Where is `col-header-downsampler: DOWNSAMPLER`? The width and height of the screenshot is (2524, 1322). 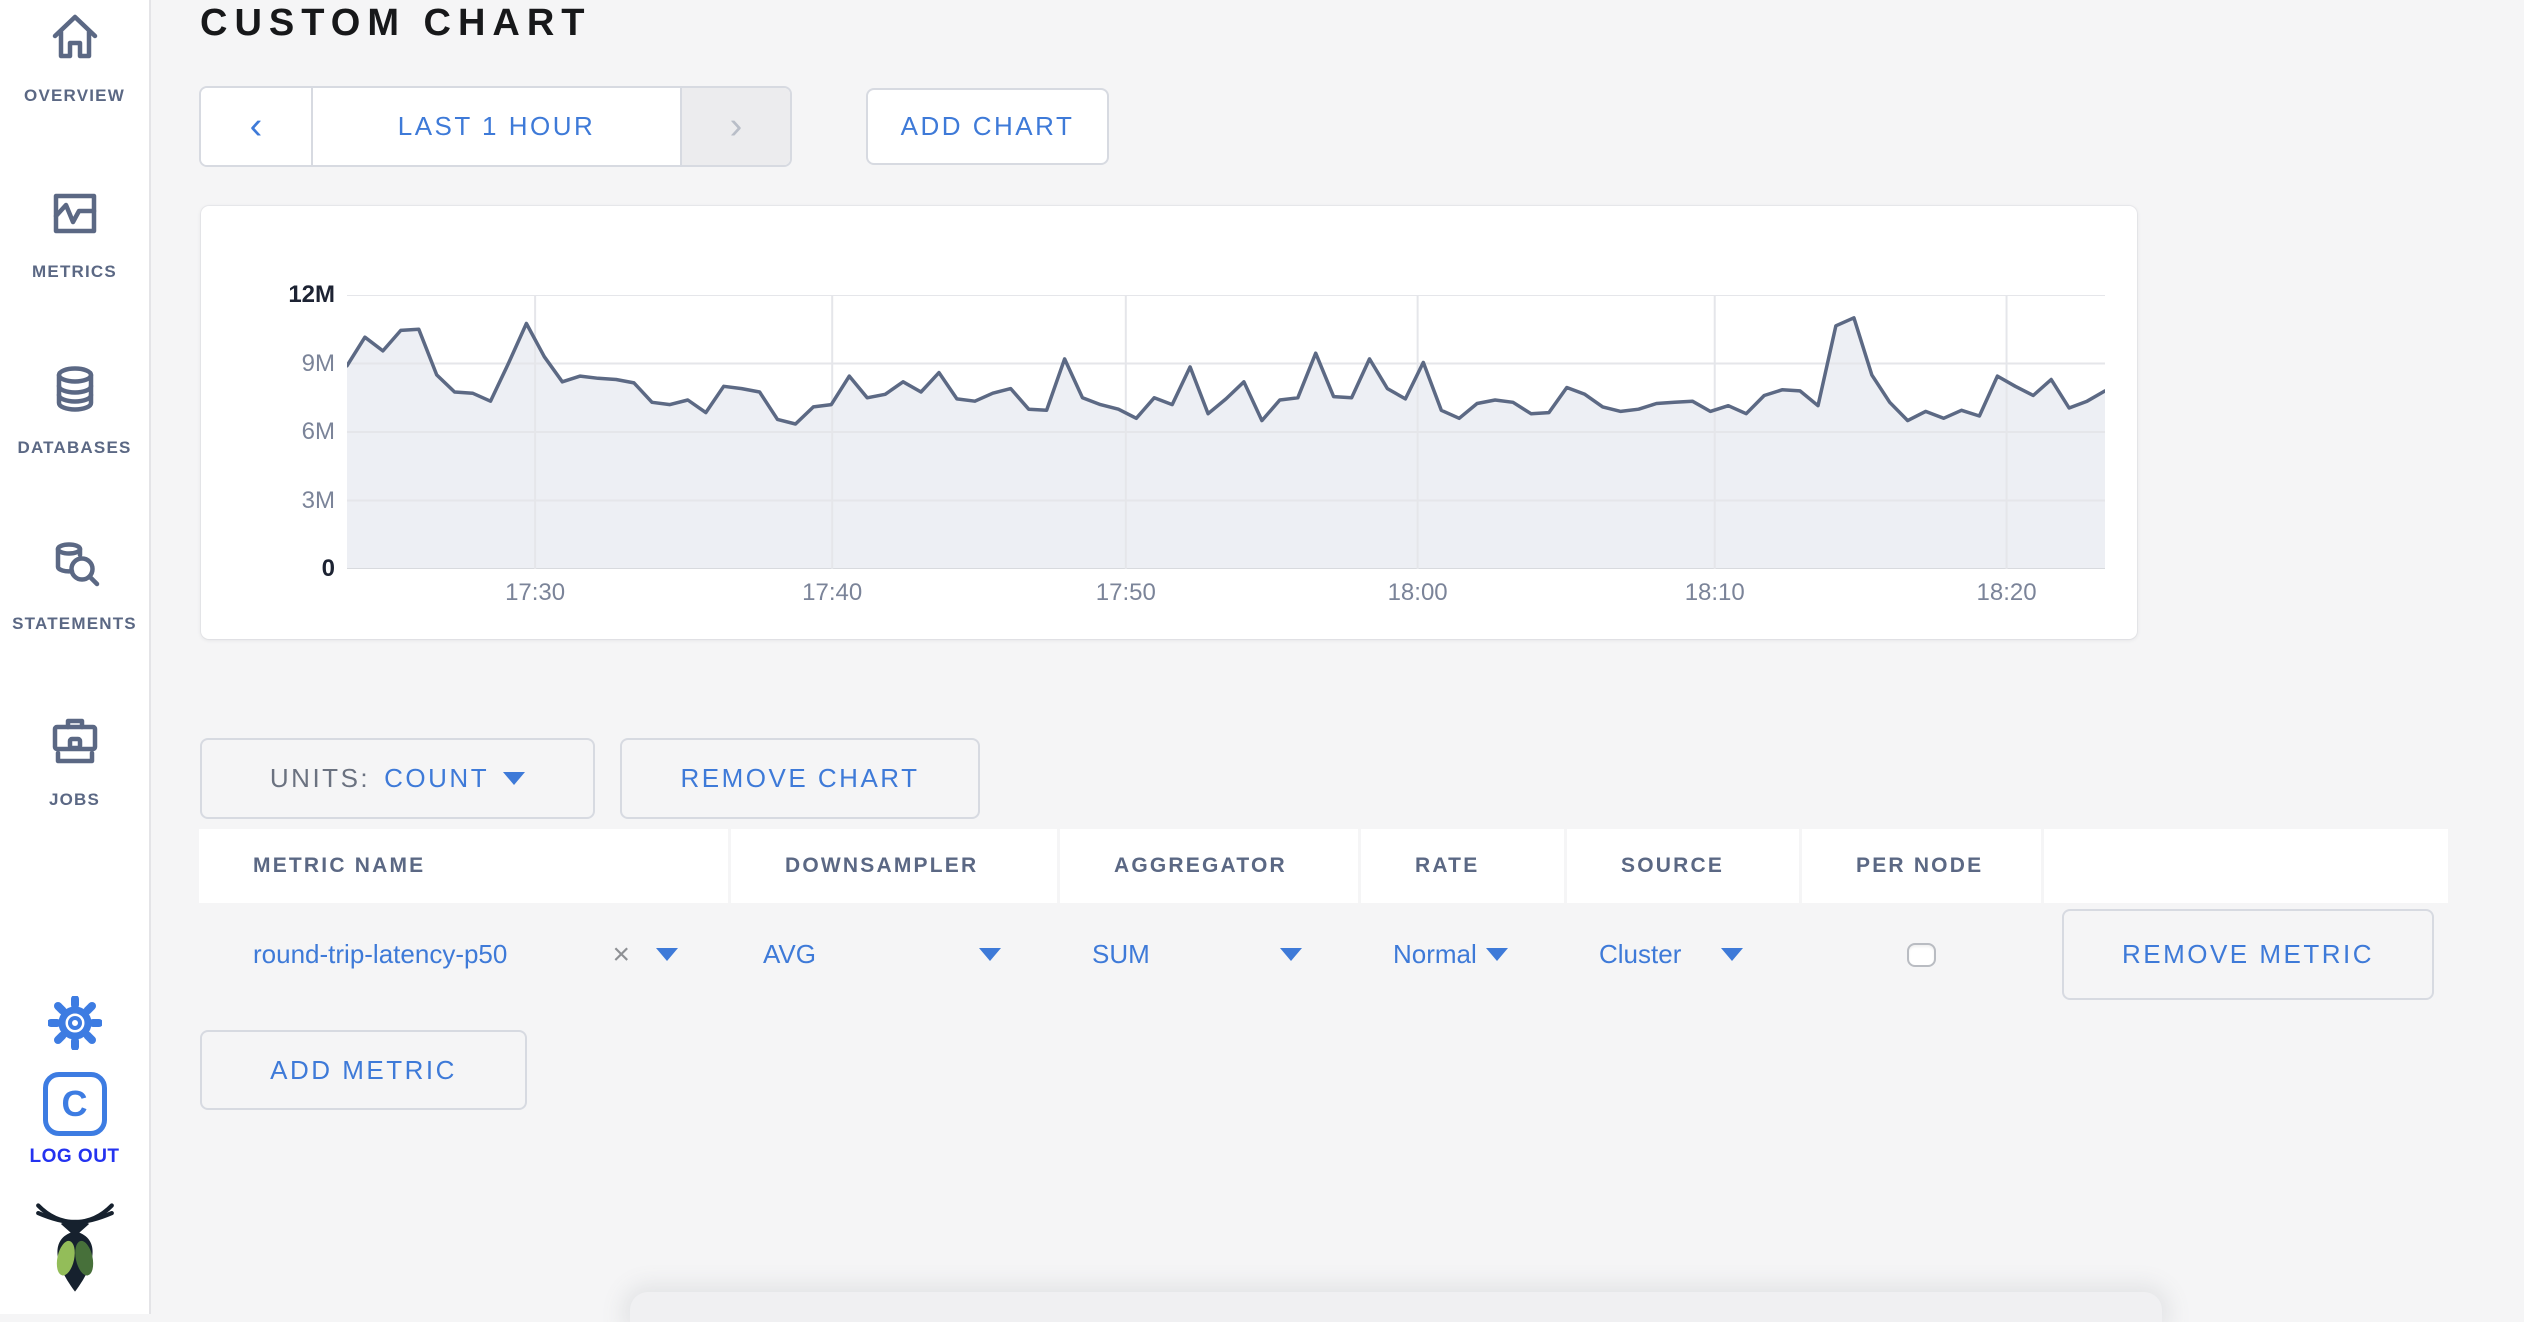
col-header-downsampler: DOWNSAMPLER is located at coordinates (894, 866).